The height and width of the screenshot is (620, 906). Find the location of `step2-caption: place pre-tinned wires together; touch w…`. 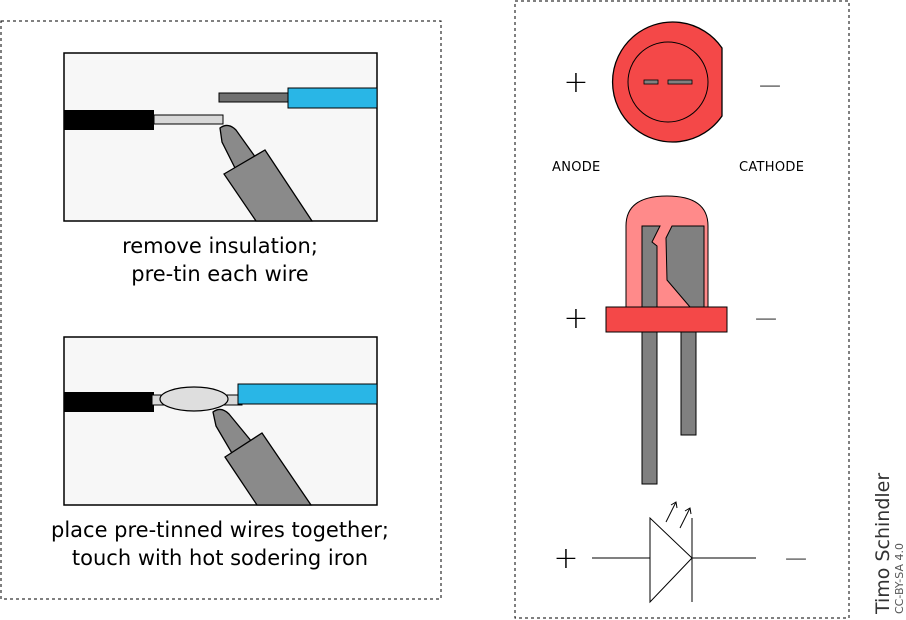

step2-caption: place pre-tinned wires together; touch w… is located at coordinates (220, 544).